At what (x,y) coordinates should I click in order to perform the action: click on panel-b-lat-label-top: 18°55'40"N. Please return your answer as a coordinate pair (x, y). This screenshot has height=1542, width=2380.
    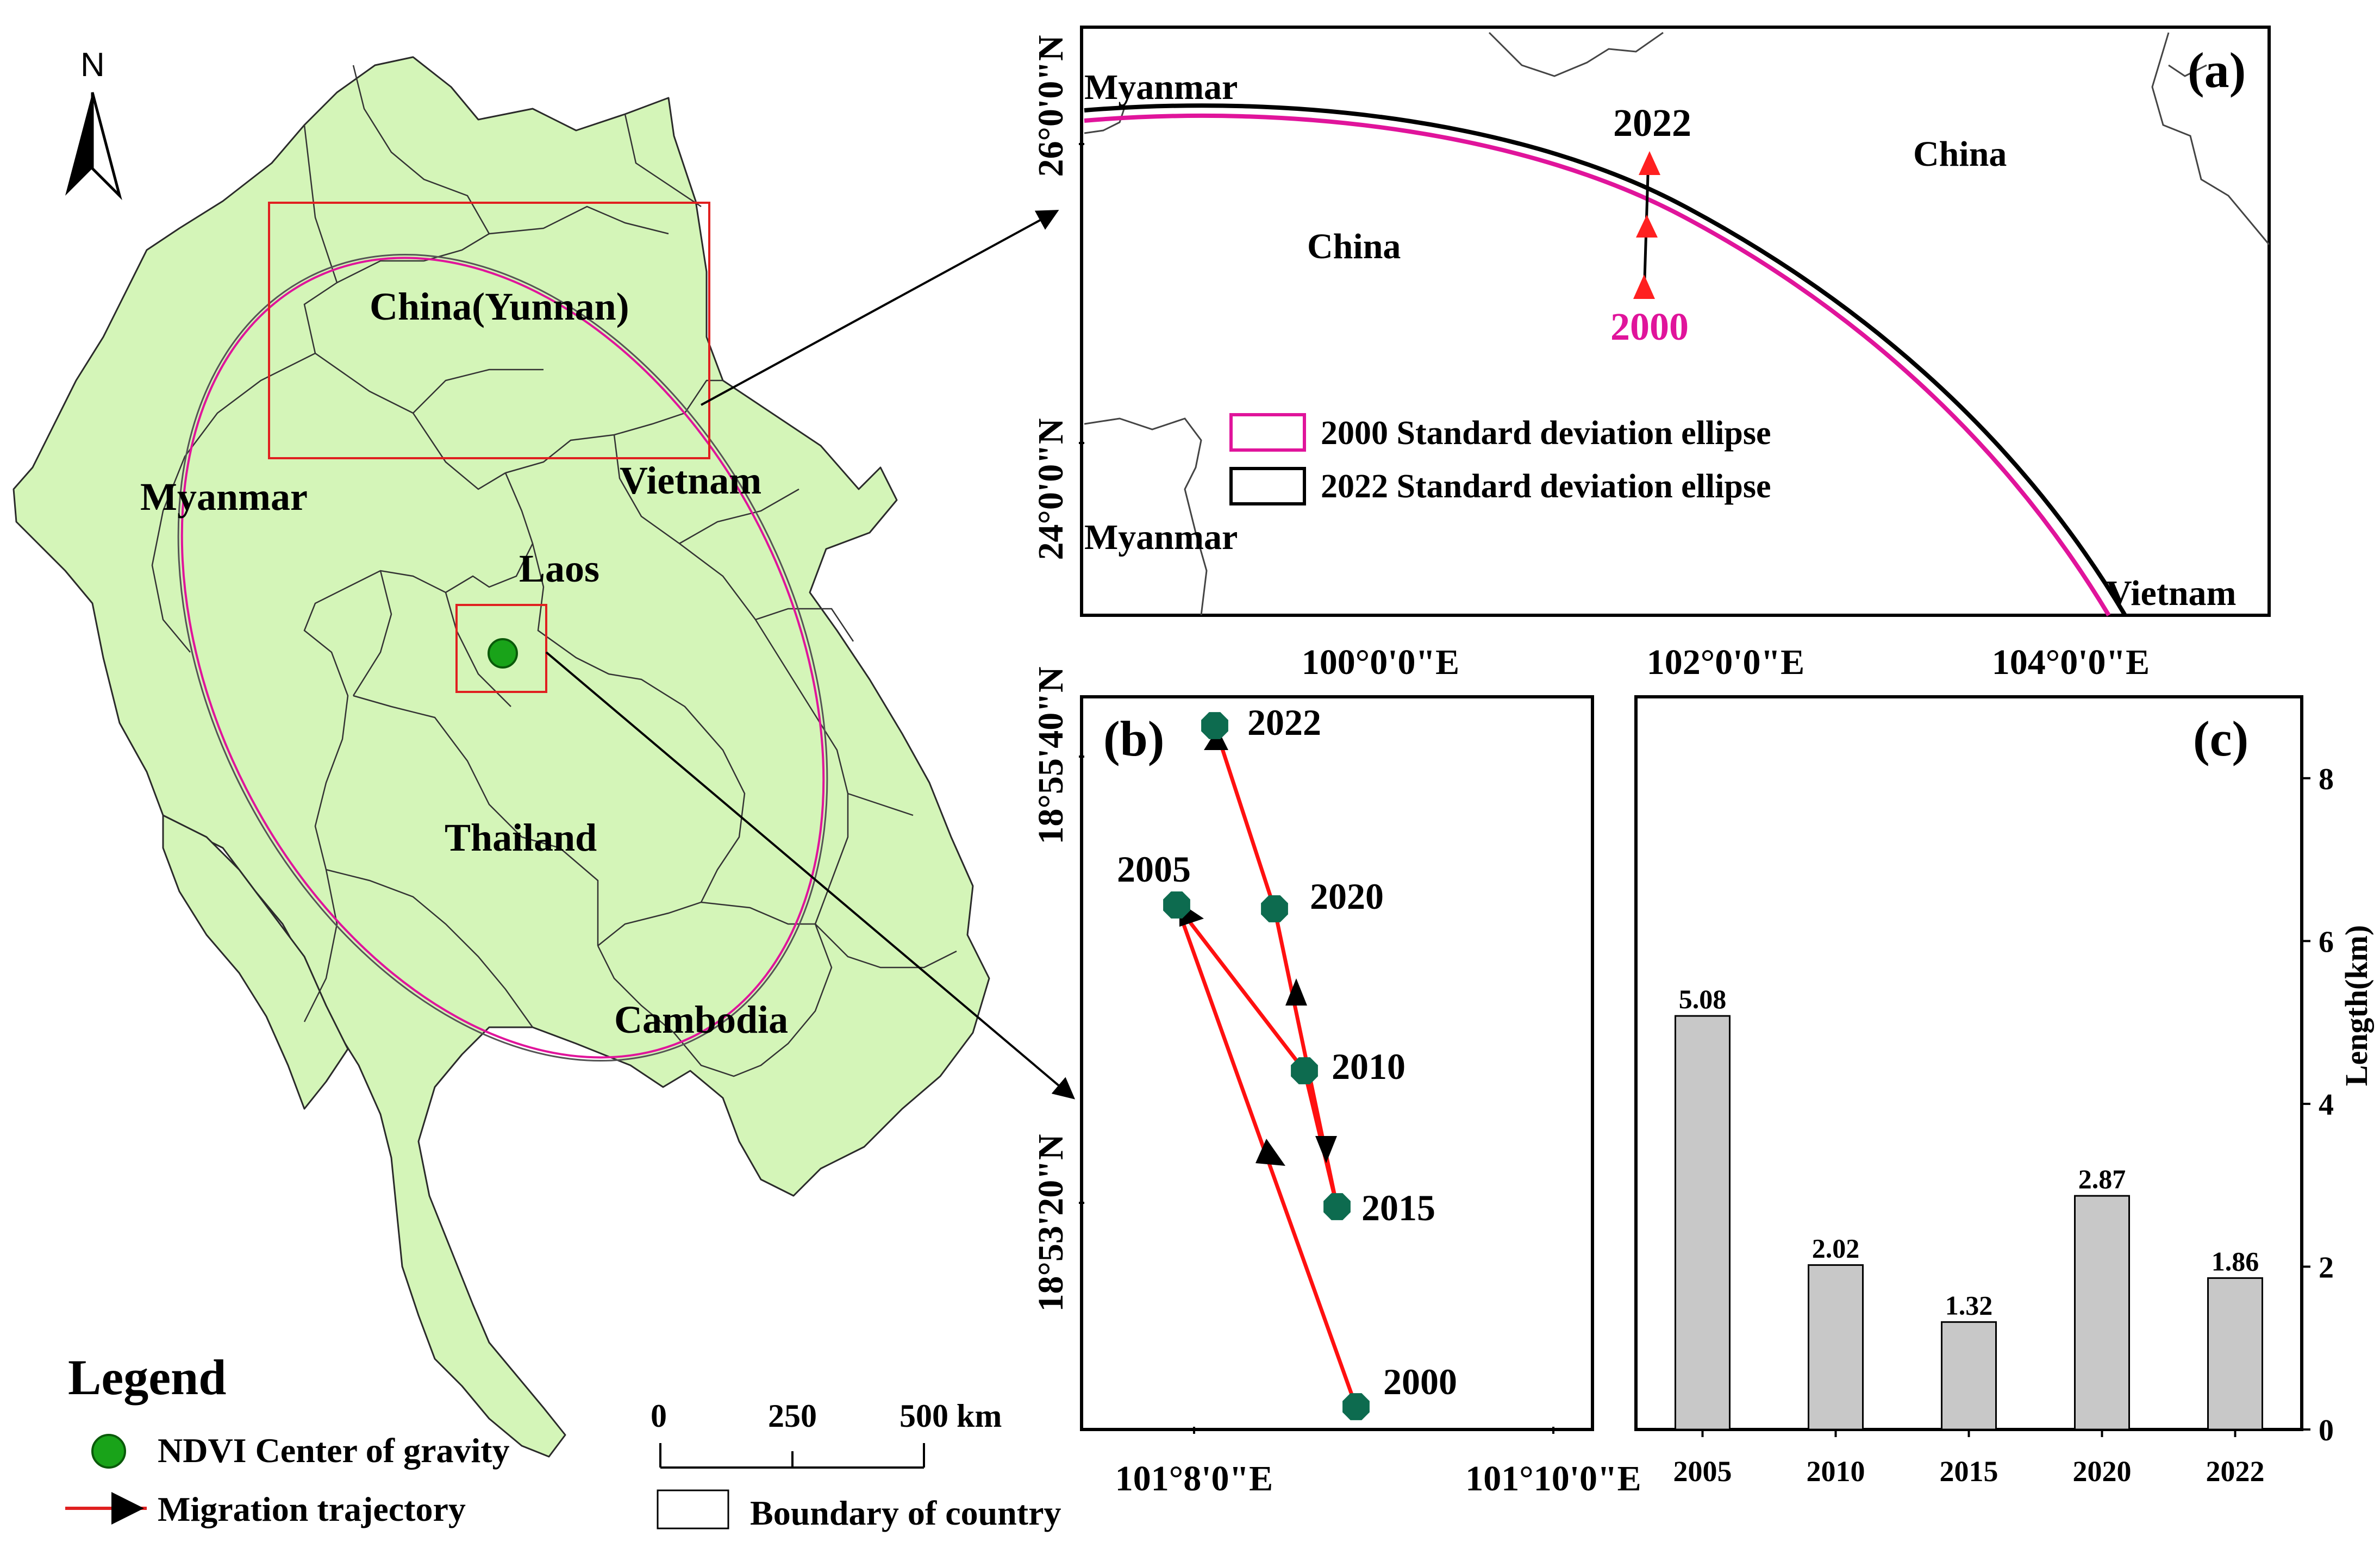
    Looking at the image, I should click on (1051, 755).